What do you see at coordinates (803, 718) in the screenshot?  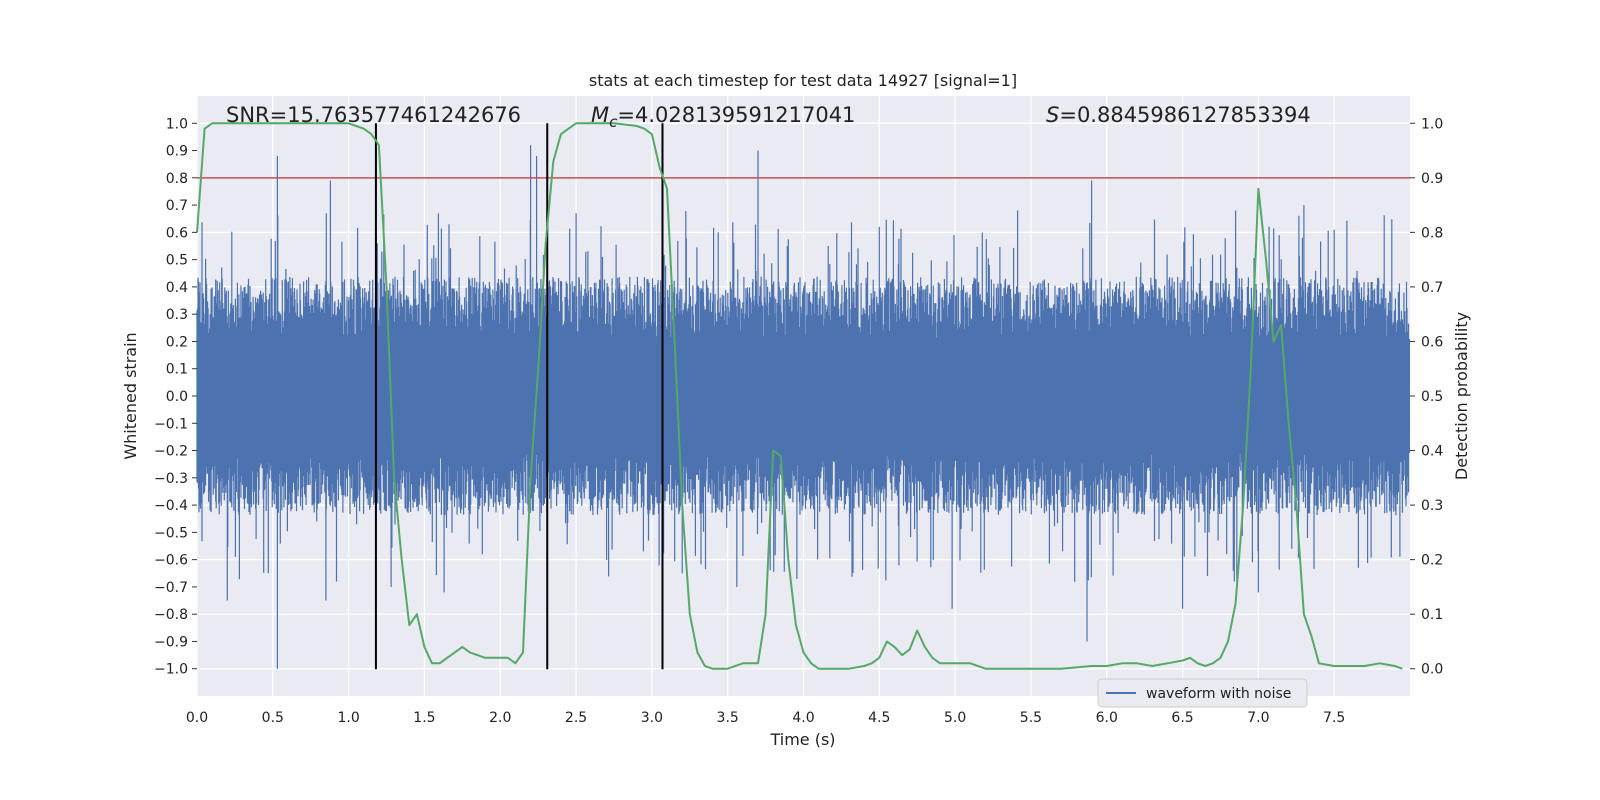 I see `x-tick-label: 4.0` at bounding box center [803, 718].